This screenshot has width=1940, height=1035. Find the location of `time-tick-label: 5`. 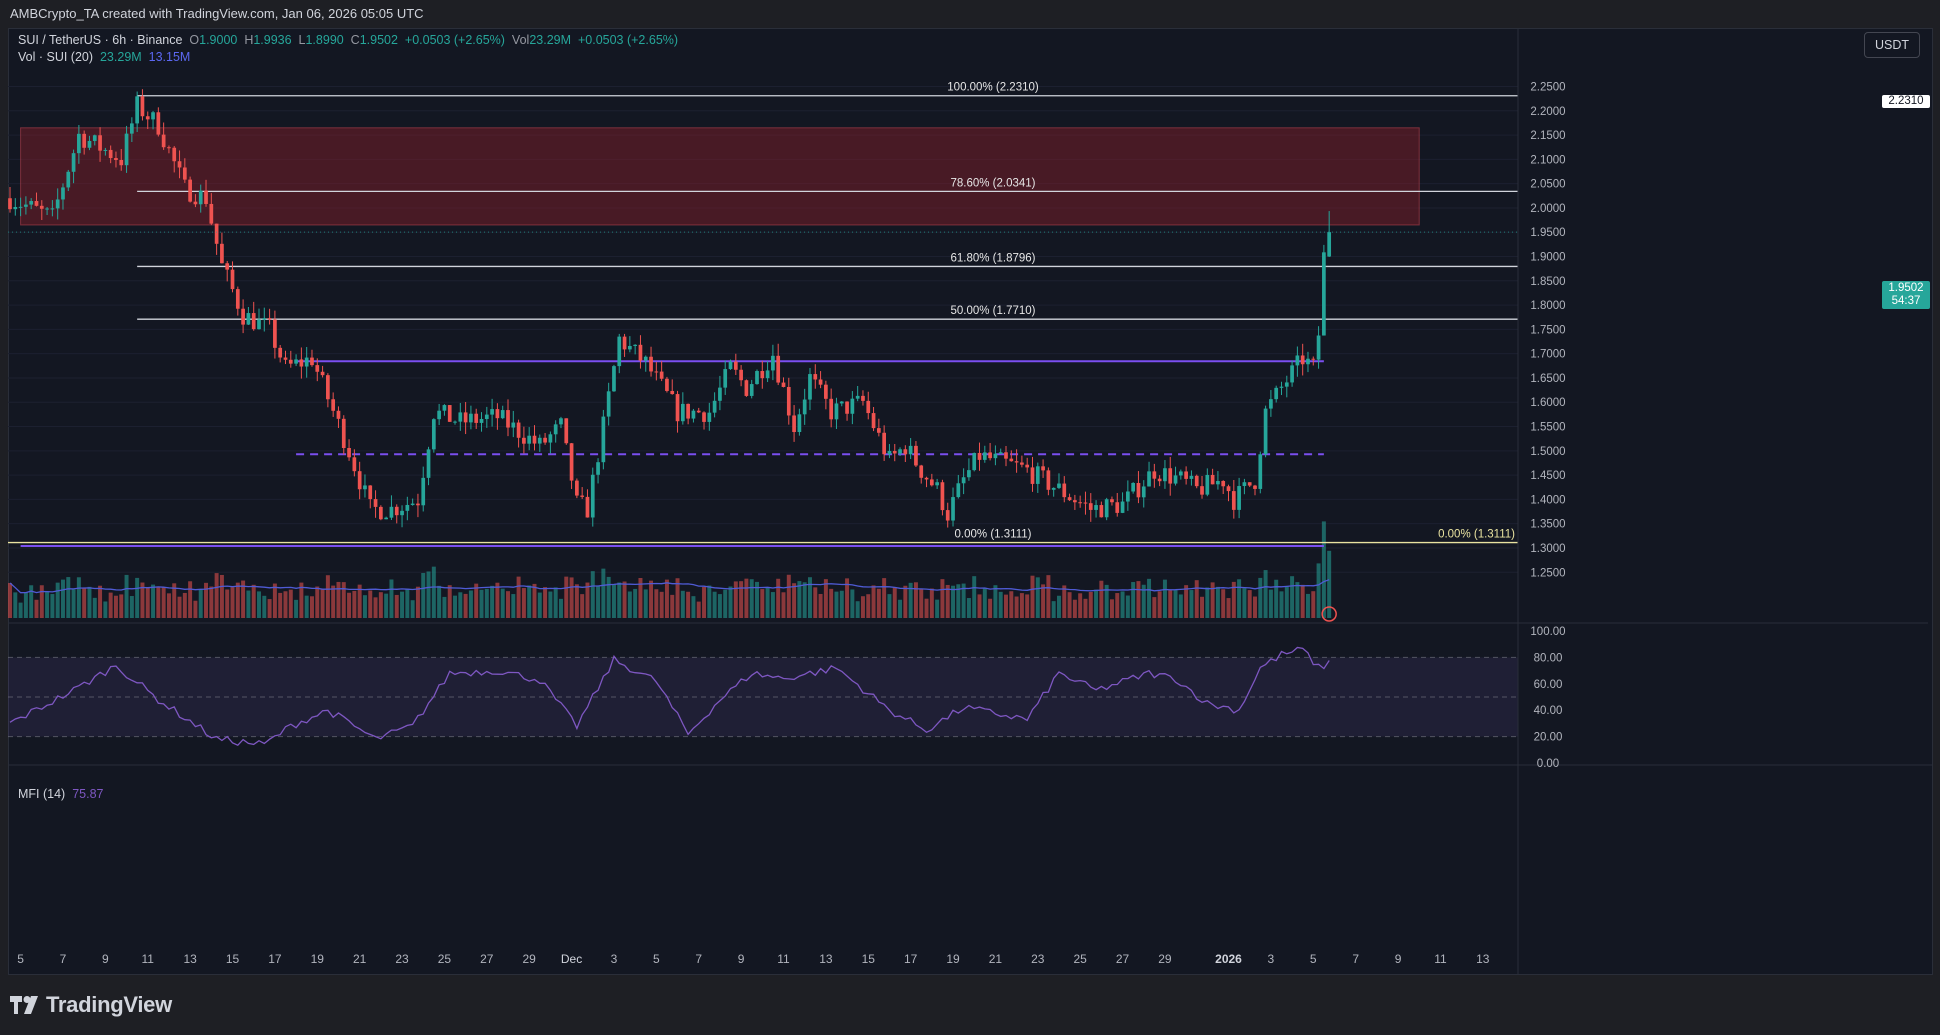

time-tick-label: 5 is located at coordinates (1313, 959).